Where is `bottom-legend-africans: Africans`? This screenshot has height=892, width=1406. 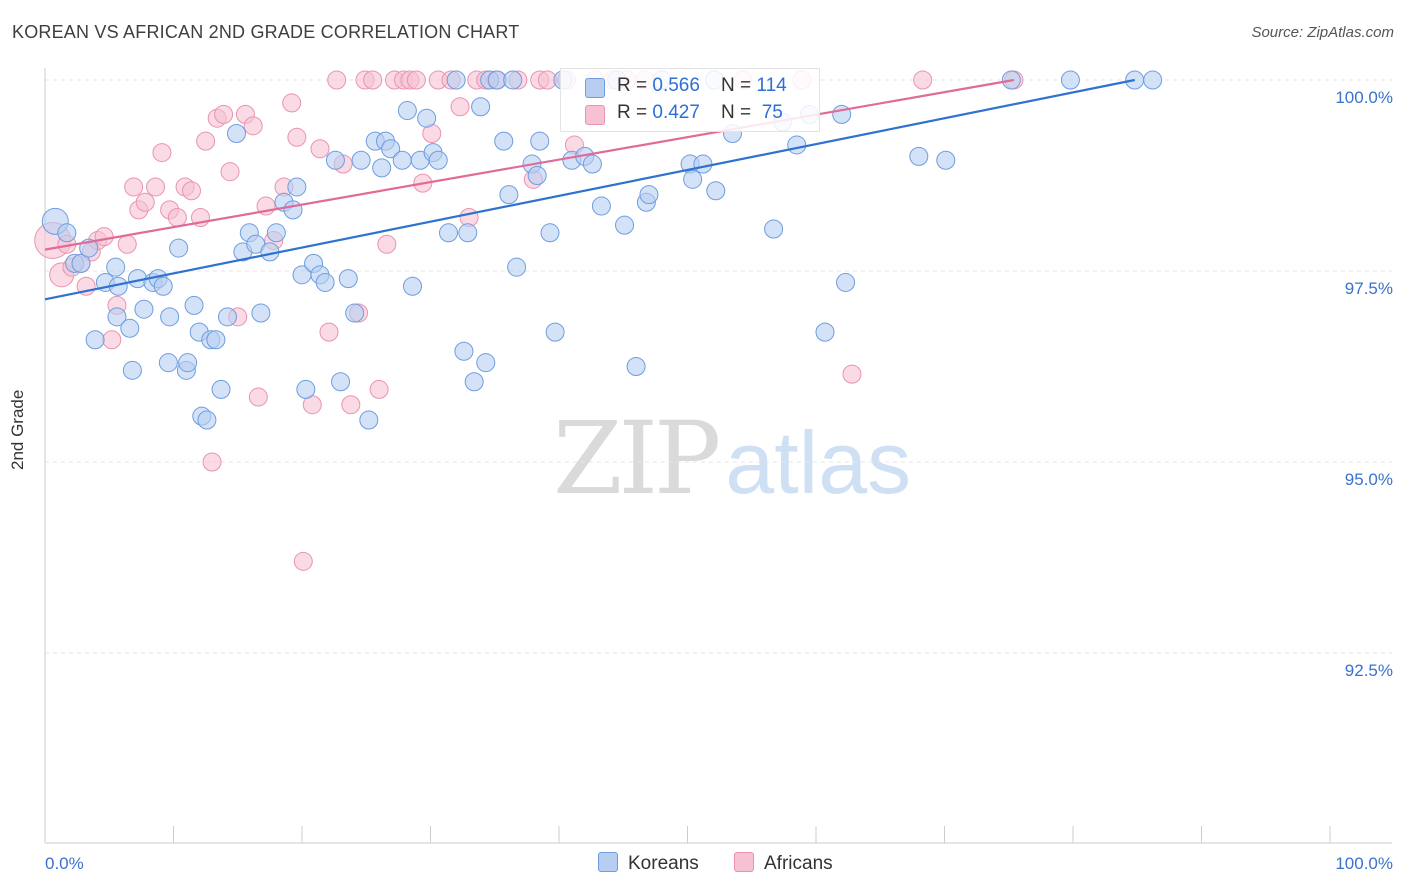 bottom-legend-africans: Africans is located at coordinates (783, 863).